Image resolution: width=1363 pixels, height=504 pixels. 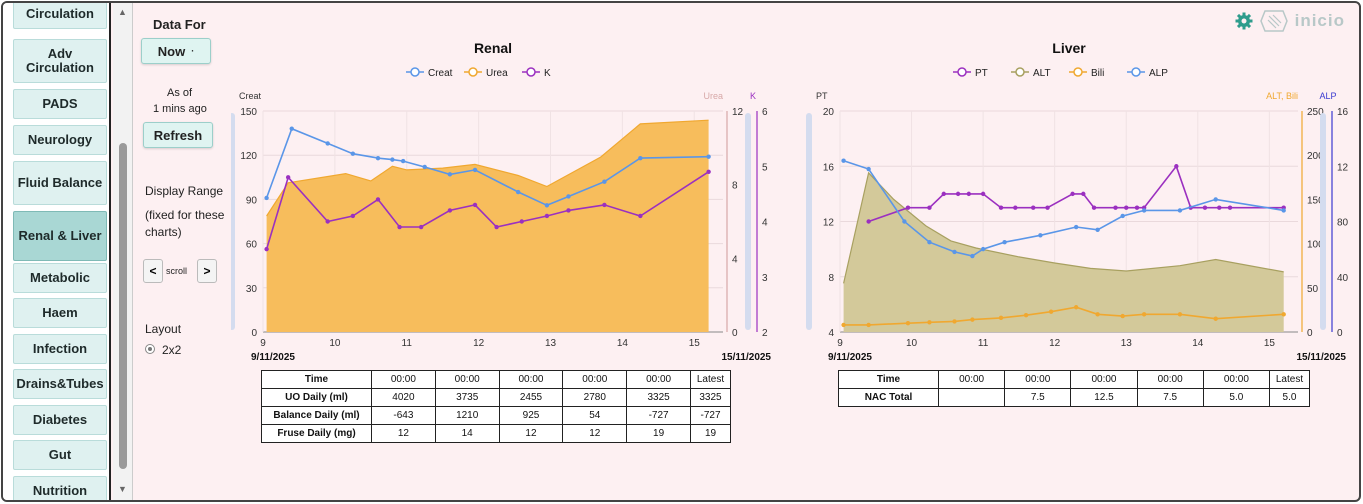 What do you see at coordinates (60, 61) in the screenshot?
I see `sidebar-item-adv-circulation: Adv Circulation` at bounding box center [60, 61].